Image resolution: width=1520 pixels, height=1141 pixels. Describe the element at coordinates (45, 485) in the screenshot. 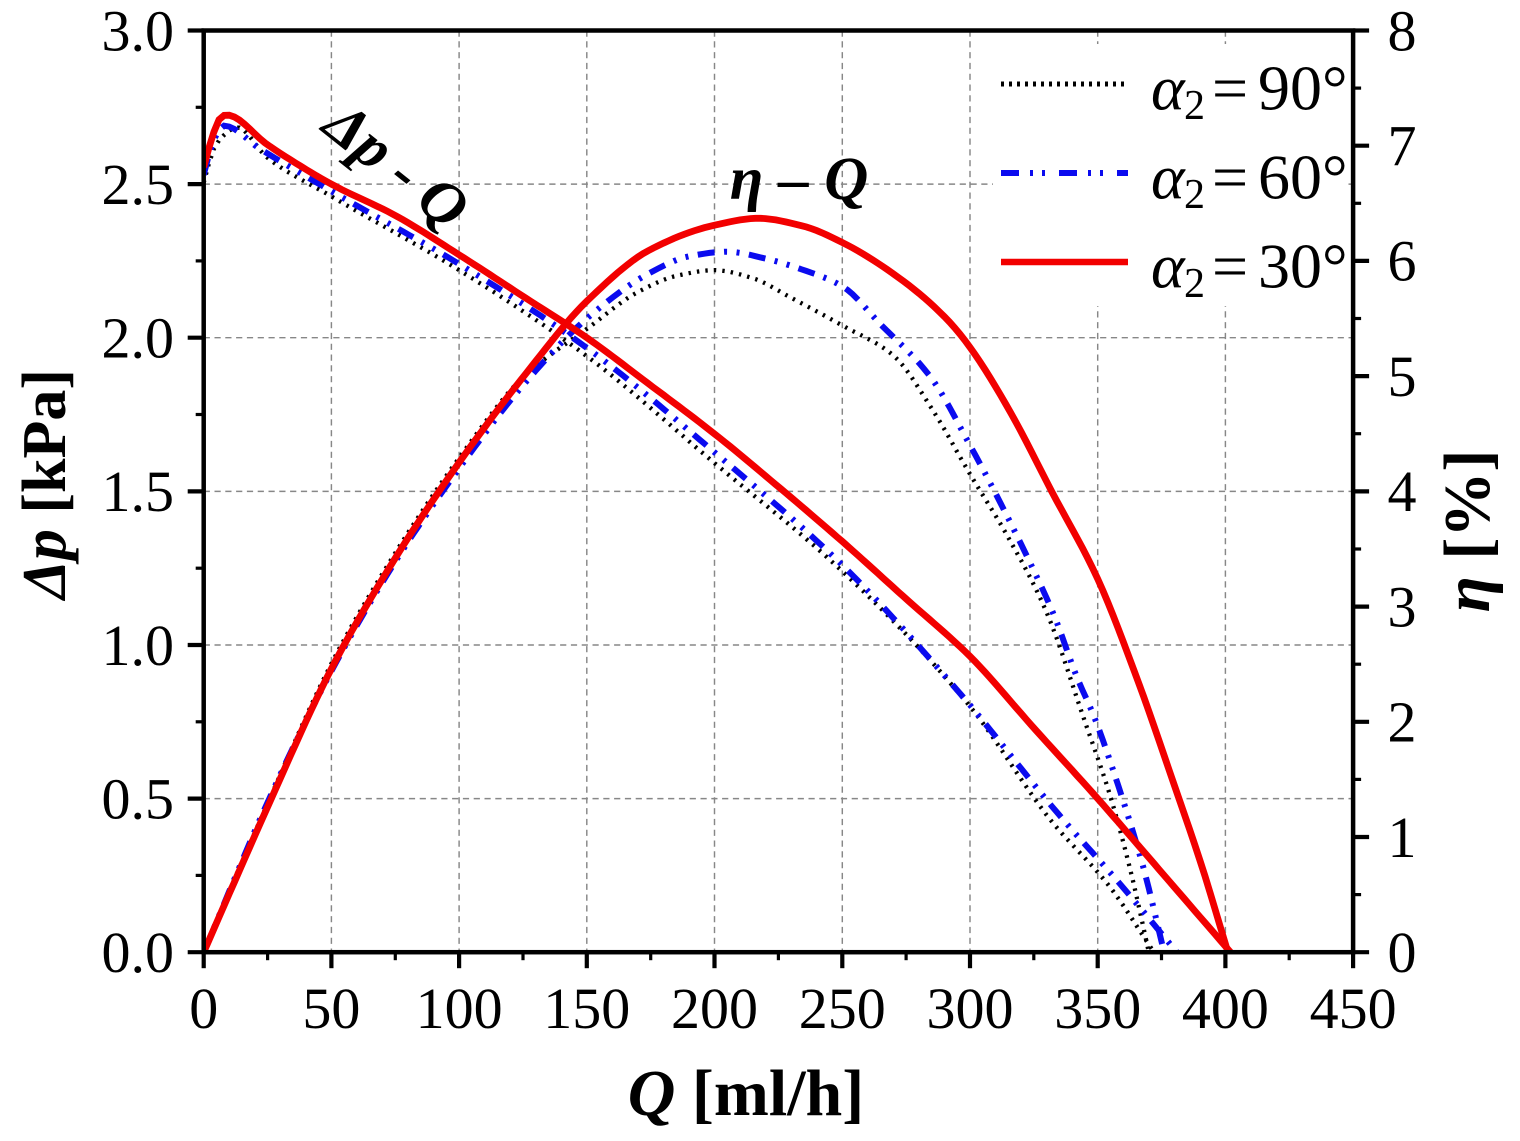

I see `svg-text: Δp [kPa]` at that location.